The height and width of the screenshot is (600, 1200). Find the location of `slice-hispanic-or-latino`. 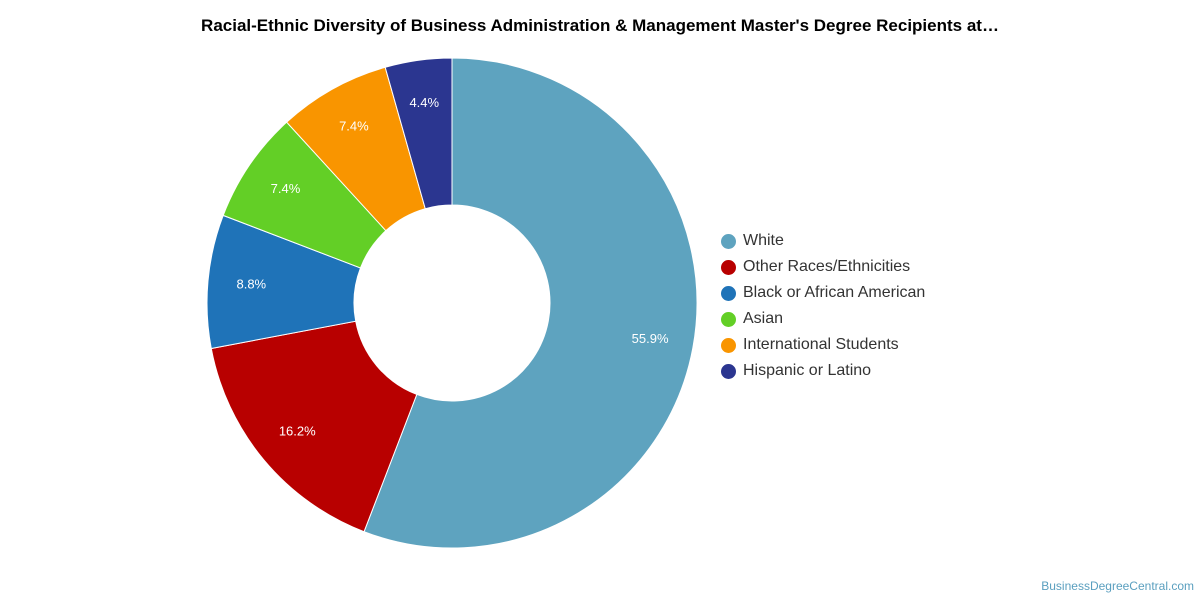

slice-hispanic-or-latino is located at coordinates (418, 133).